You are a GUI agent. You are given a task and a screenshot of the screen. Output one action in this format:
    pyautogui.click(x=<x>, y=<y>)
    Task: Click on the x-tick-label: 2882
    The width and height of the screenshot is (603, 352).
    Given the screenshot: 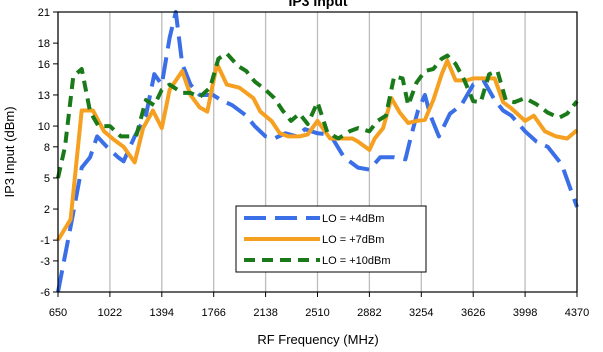 What is the action you would take?
    pyautogui.click(x=369, y=313)
    